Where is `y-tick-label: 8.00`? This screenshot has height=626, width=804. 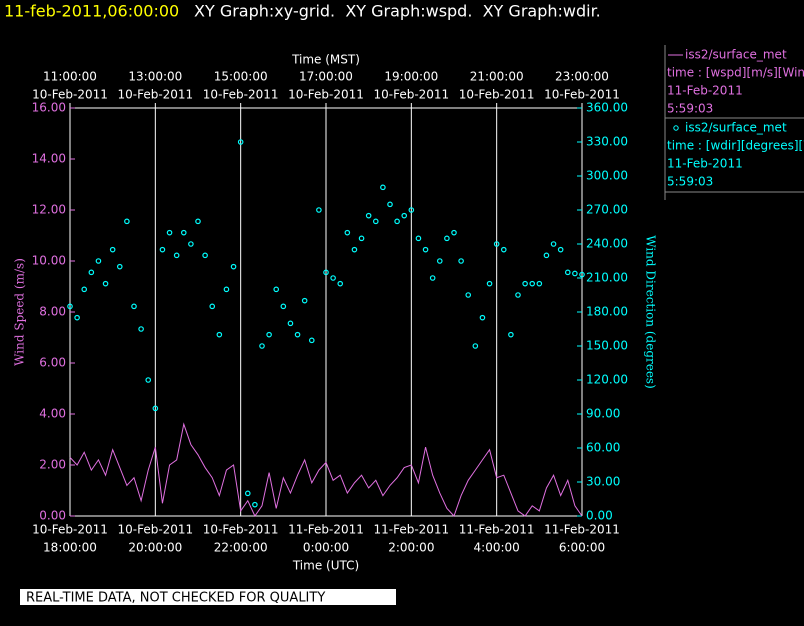
y-tick-label: 8.00 is located at coordinates (52, 312).